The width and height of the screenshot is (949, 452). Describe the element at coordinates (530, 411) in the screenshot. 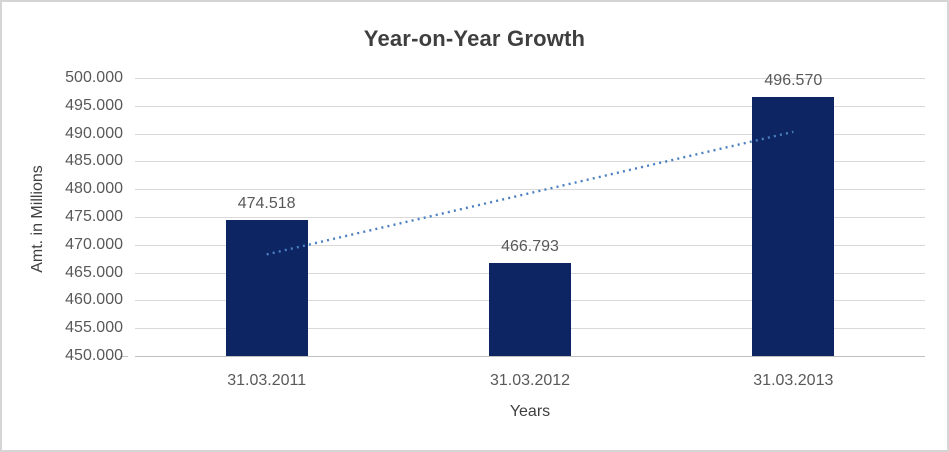

I see `x-axis-title: Years` at that location.